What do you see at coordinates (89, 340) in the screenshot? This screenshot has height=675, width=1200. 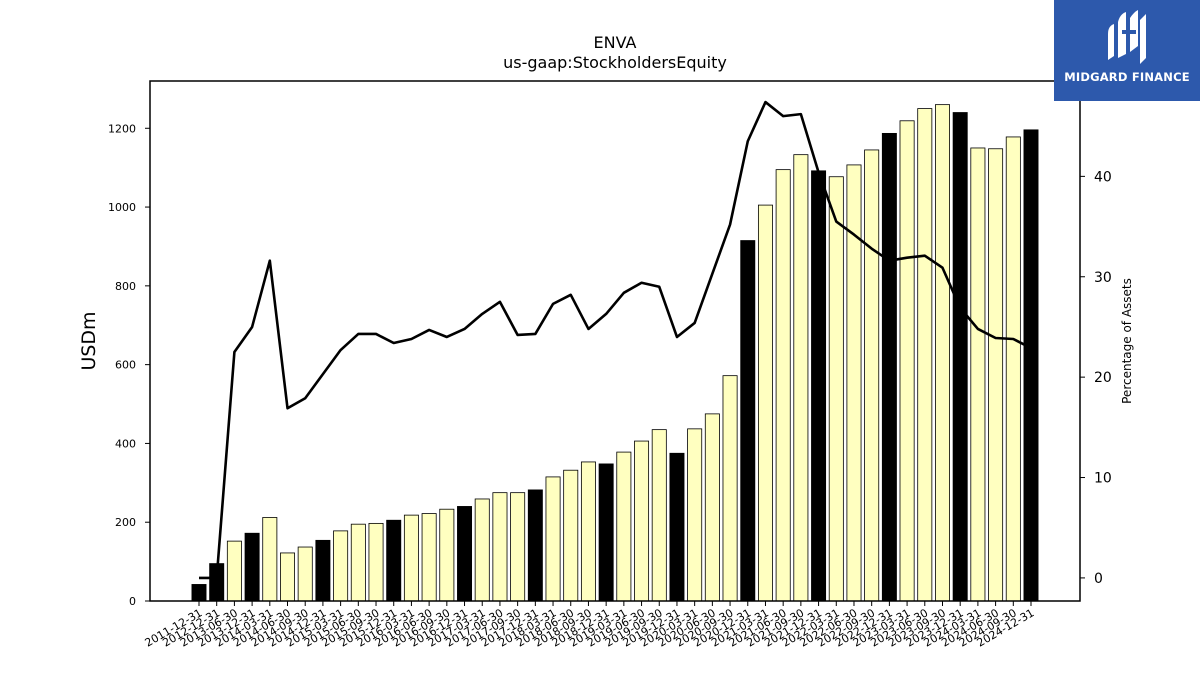 I see `y-axis-label: USDm` at bounding box center [89, 340].